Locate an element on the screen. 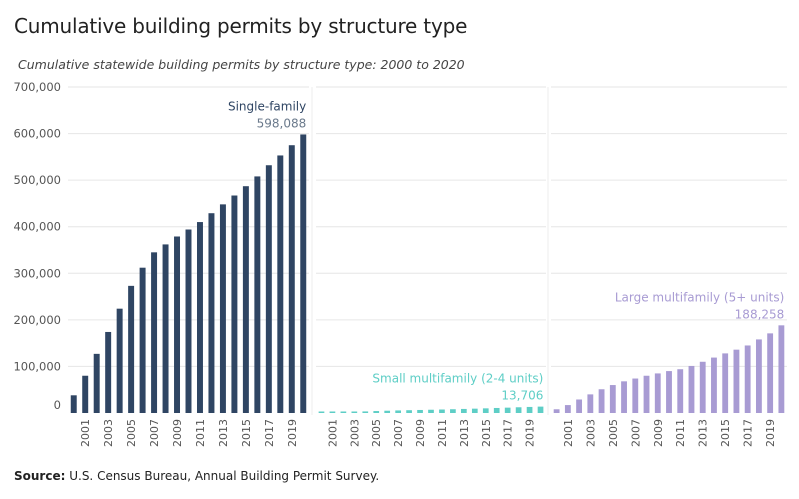 The width and height of the screenshot is (799, 499). series-final-value-label: 13,706 is located at coordinates (522, 396).